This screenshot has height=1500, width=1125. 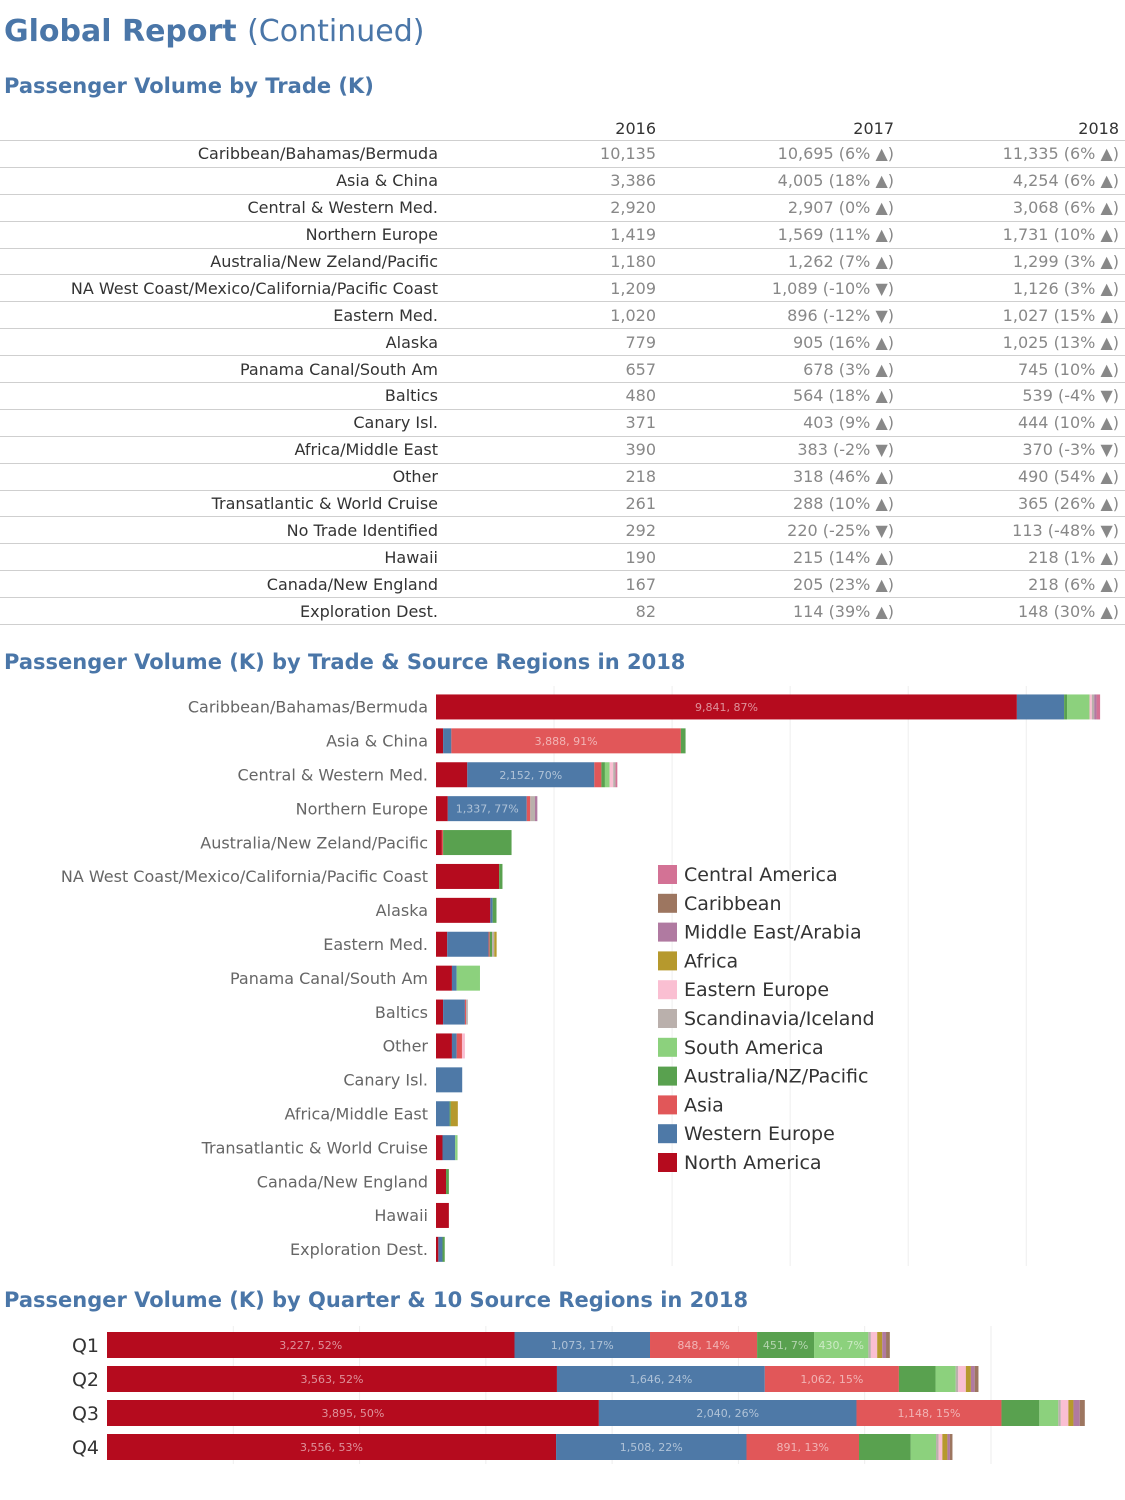 I want to click on category-label: Canada/New England, so click(x=342, y=1181).